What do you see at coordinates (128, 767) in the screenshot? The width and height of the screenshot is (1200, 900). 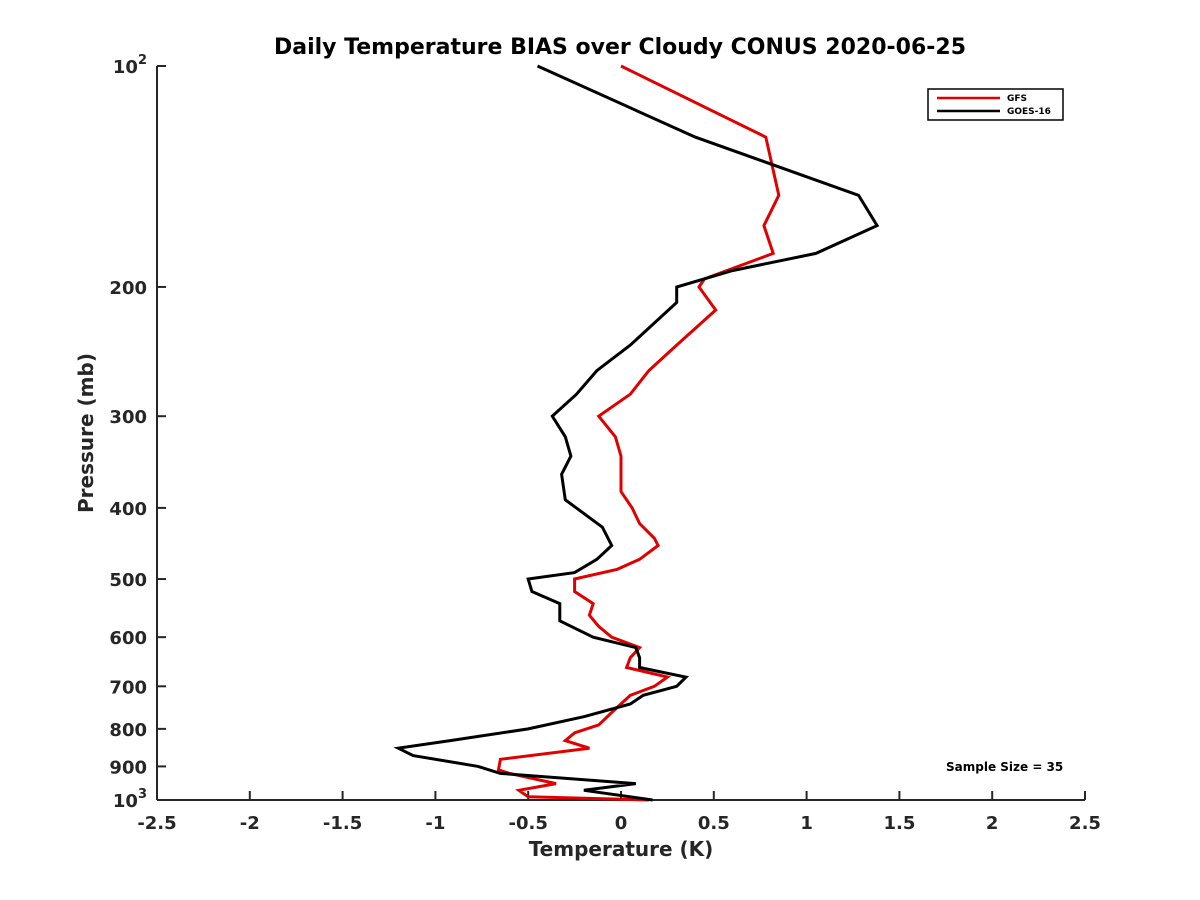 I see `y-tick-label: 900` at bounding box center [128, 767].